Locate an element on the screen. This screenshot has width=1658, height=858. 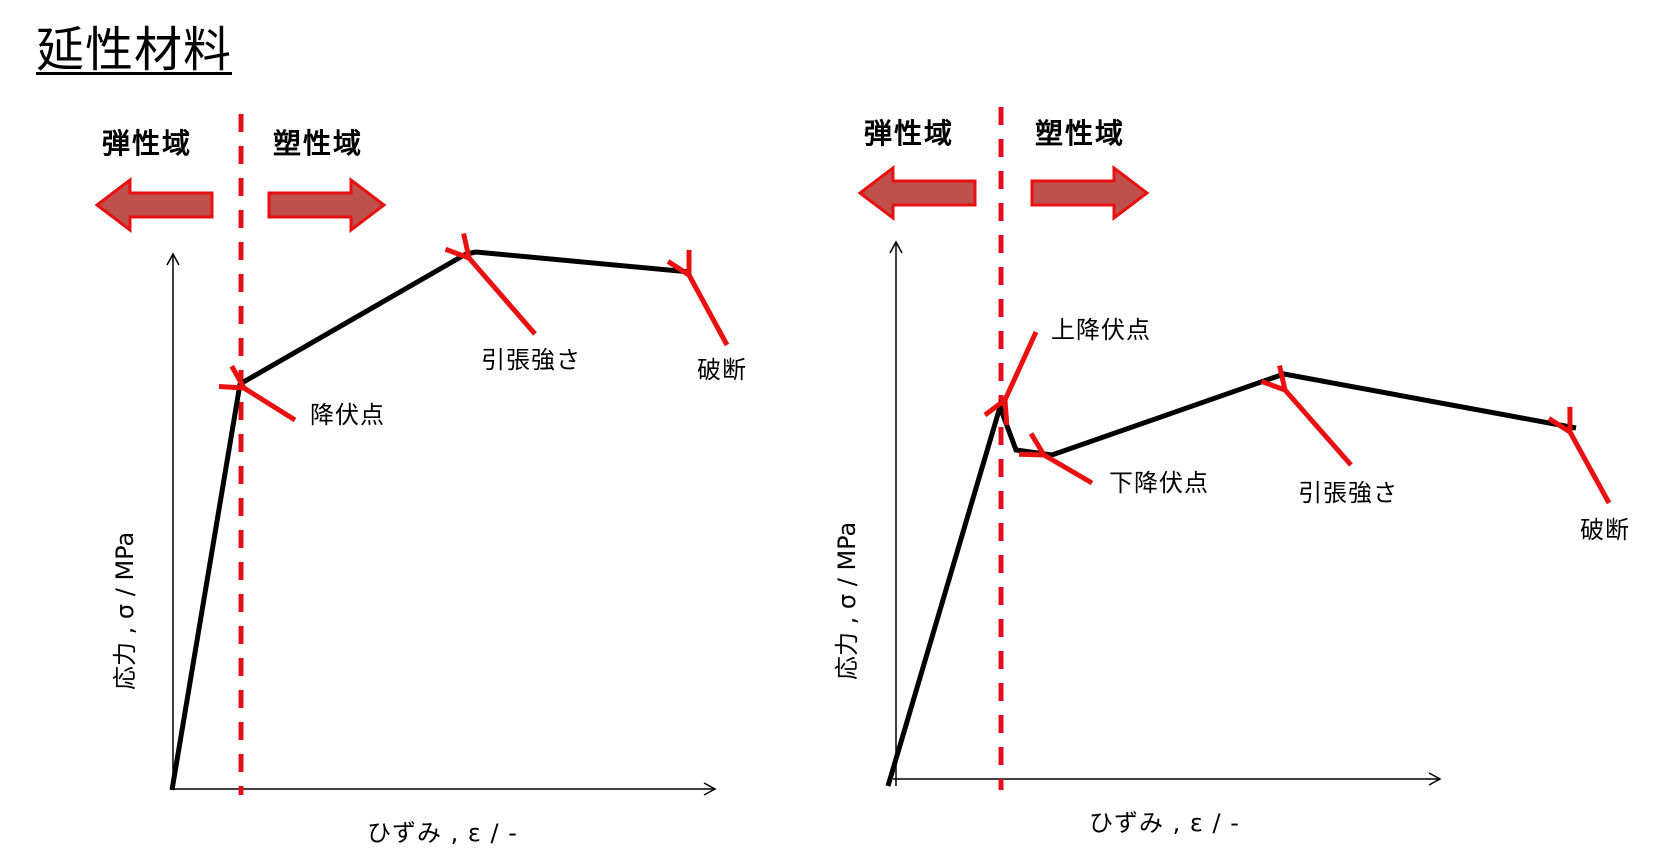
elastic-region-label-right: 弾性域 is located at coordinates (909, 133).